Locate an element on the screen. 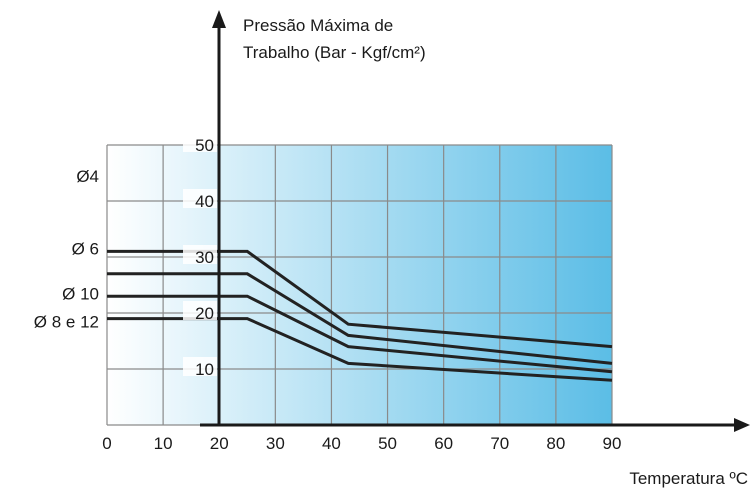 This screenshot has height=490, width=756. y-tick-label: 10 is located at coordinates (204, 369).